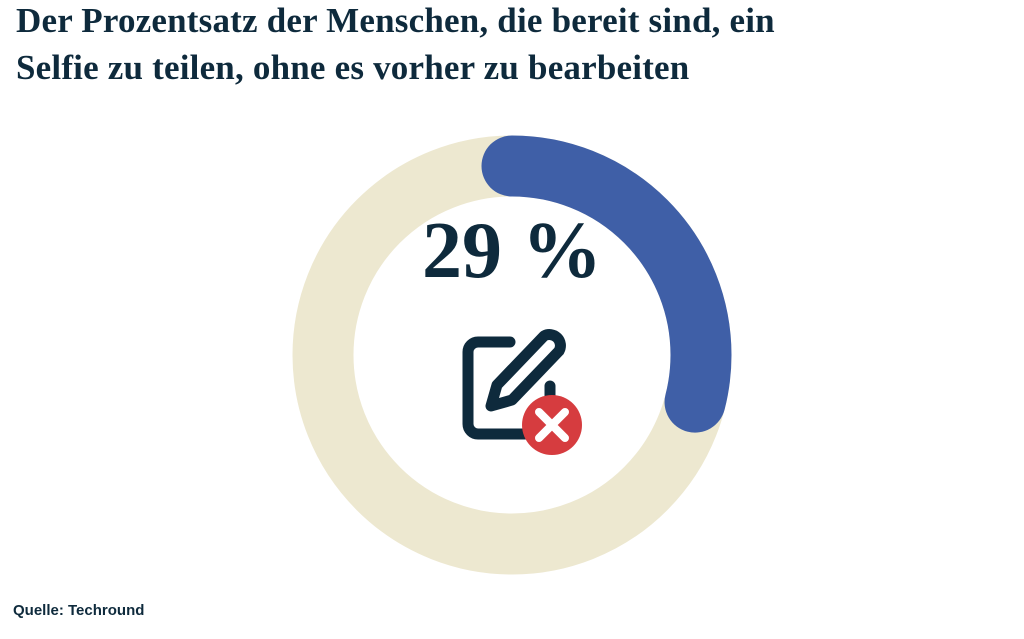 The image size is (1024, 639). What do you see at coordinates (79, 610) in the screenshot?
I see `source-note: Quelle: Techround` at bounding box center [79, 610].